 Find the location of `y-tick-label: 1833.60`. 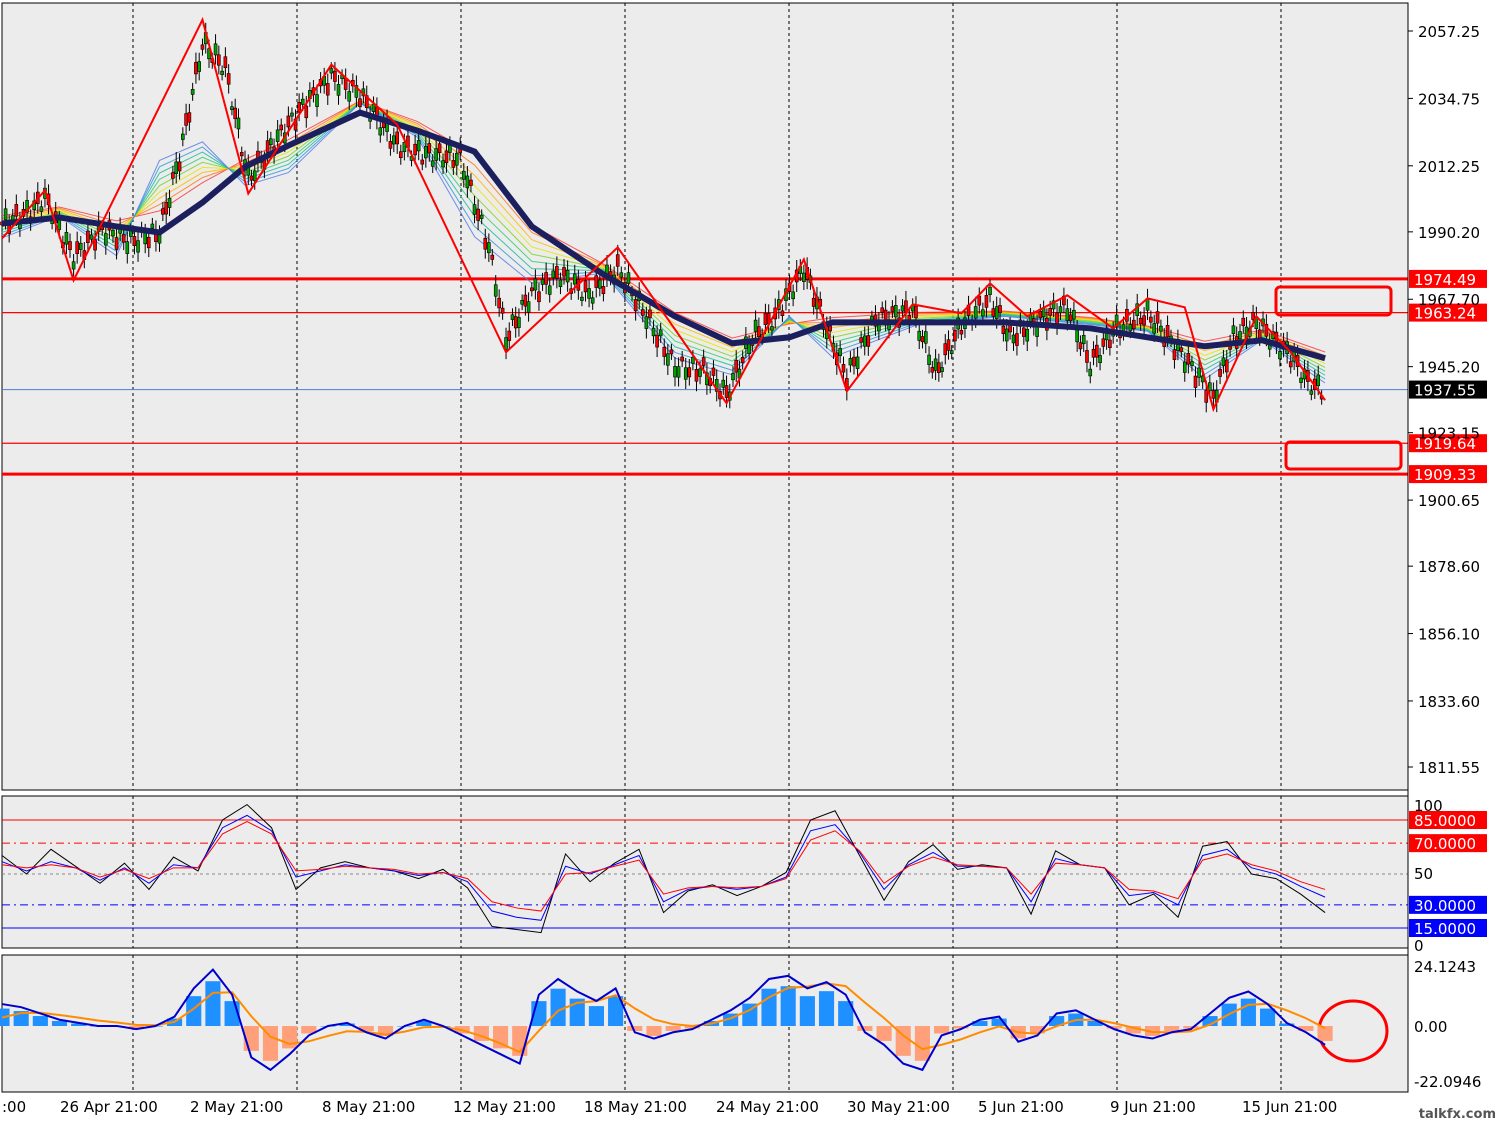

y-tick-label: 1833.60 is located at coordinates (1449, 702).